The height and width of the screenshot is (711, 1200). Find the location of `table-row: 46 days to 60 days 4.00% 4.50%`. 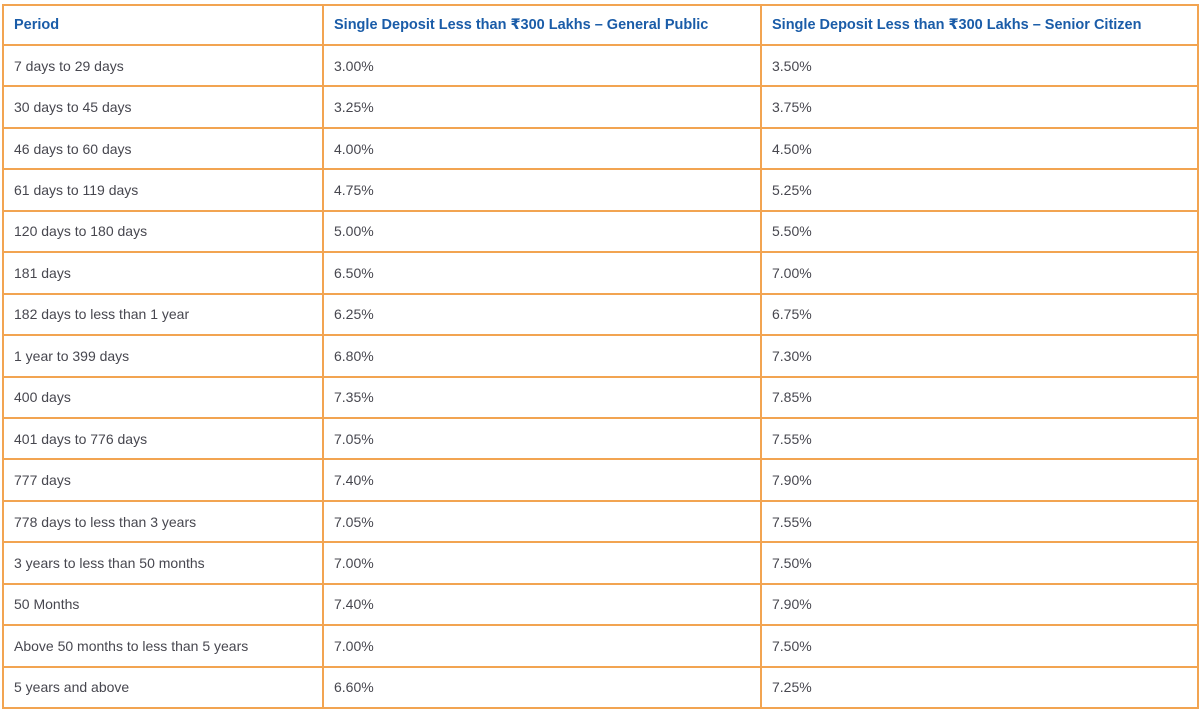

table-row: 46 days to 60 days 4.00% 4.50% is located at coordinates (600, 148).